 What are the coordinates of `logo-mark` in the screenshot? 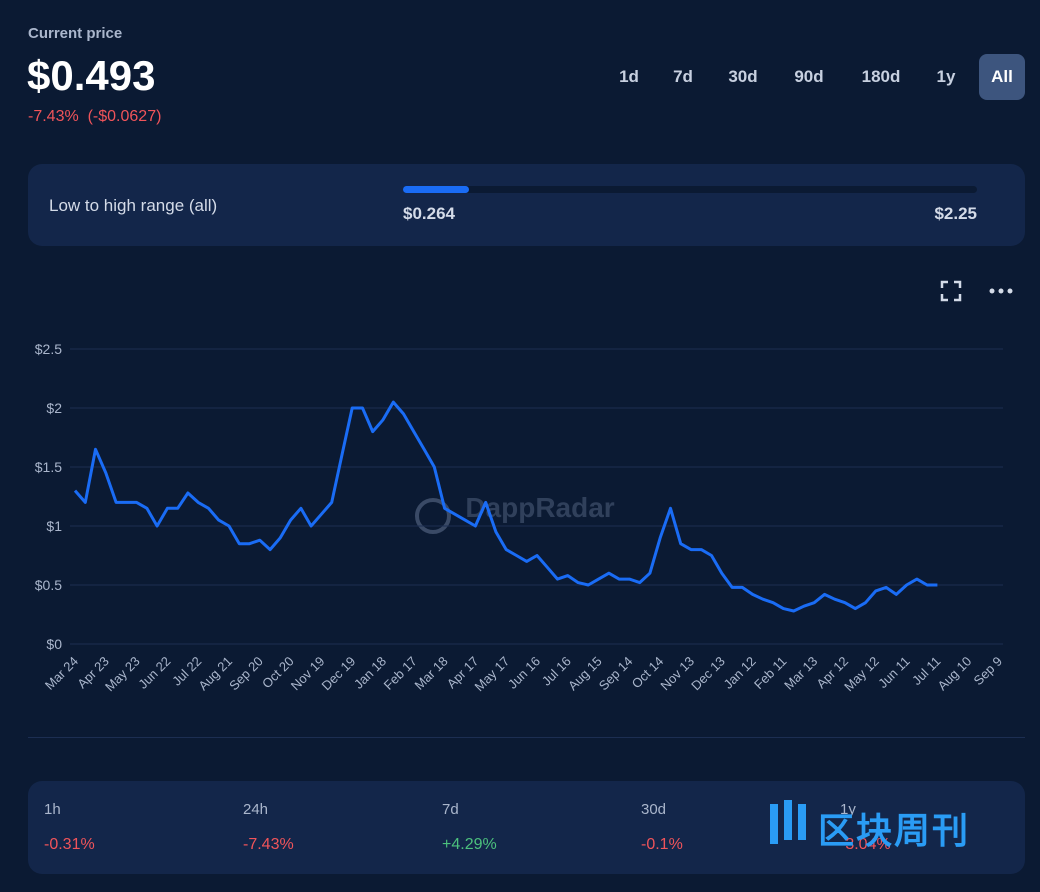 It's located at (788, 822).